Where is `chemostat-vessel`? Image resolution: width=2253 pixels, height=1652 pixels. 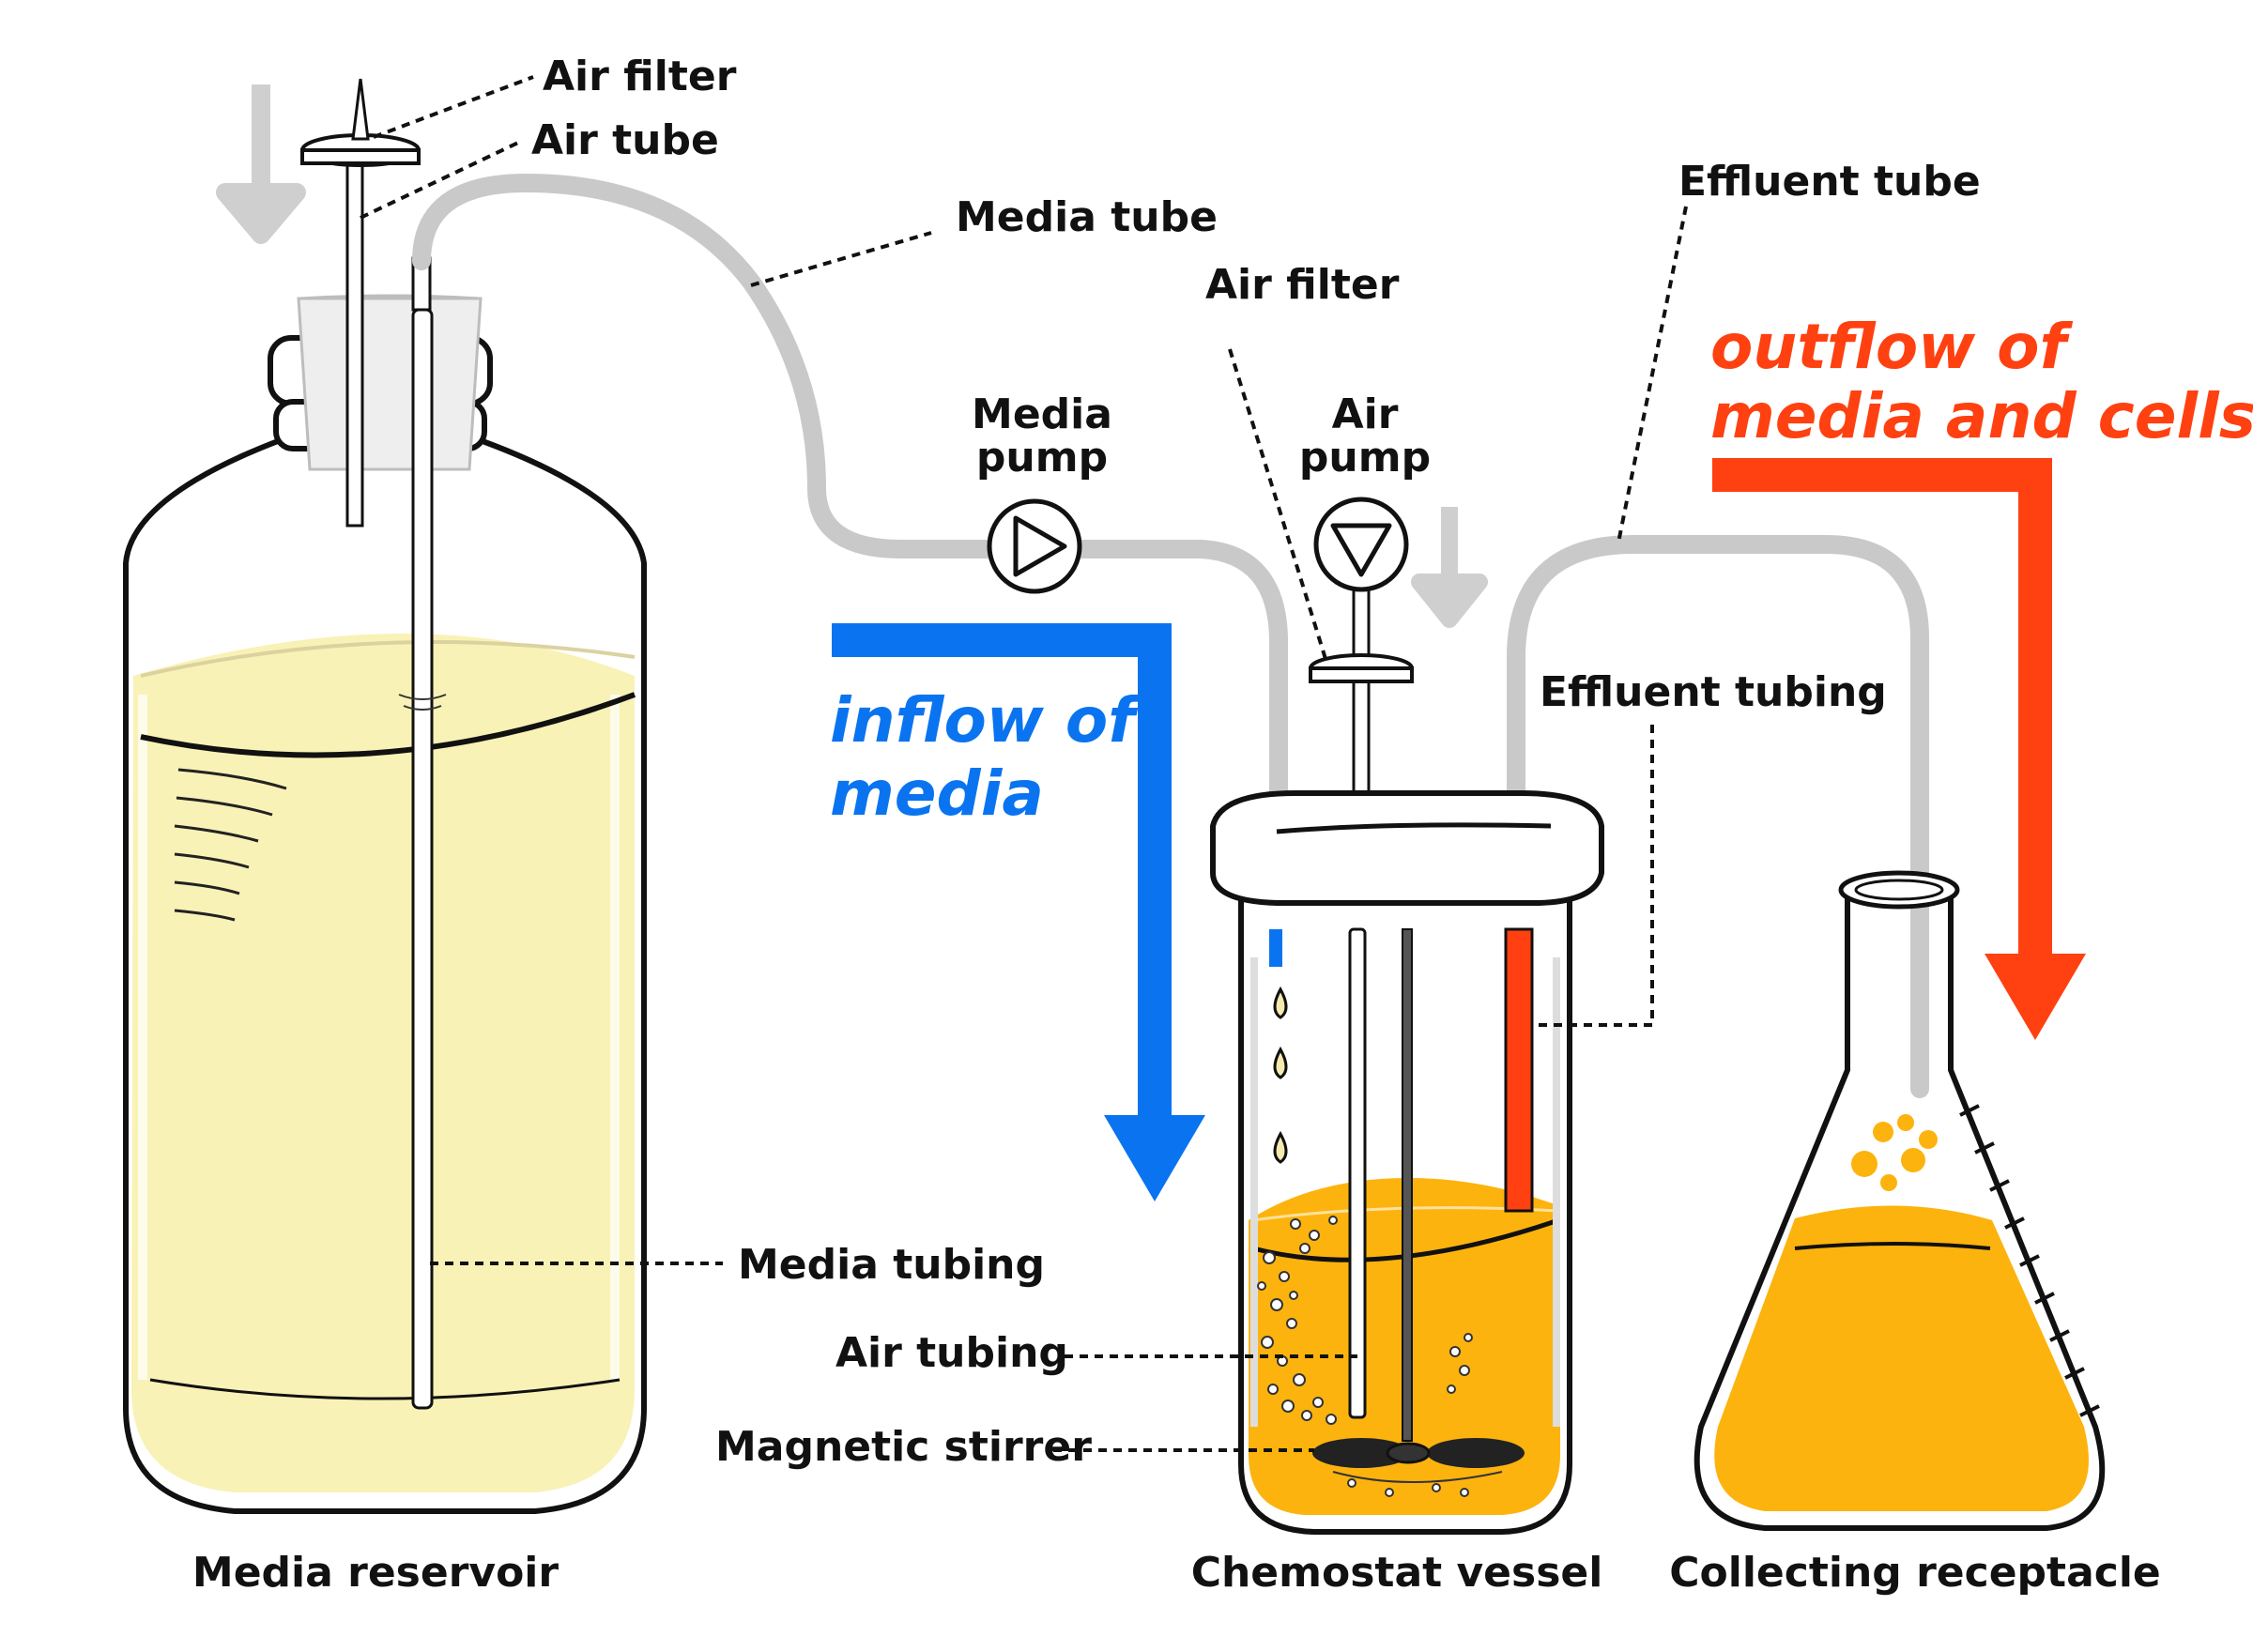
chemostat-vessel is located at coordinates (1407, 1162).